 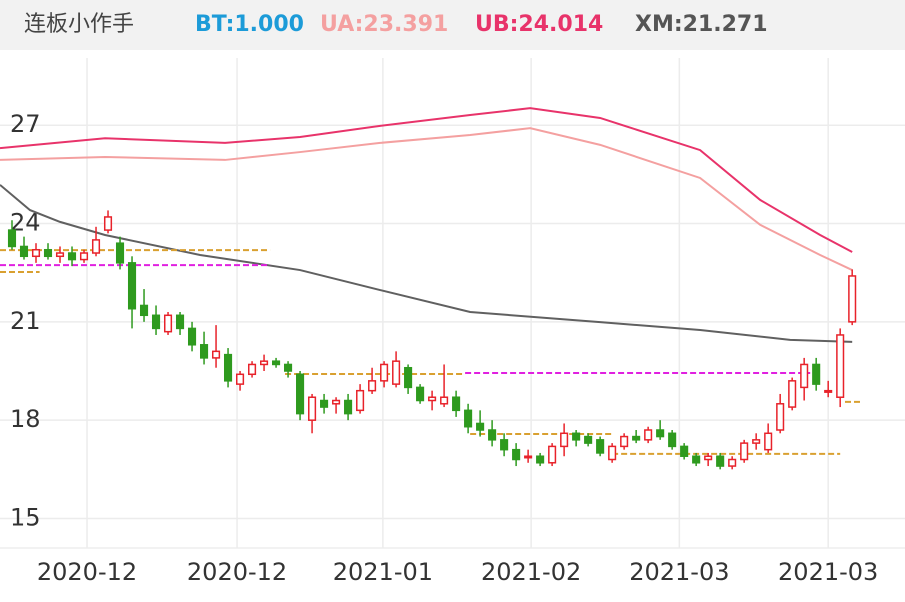 I want to click on y-tick-label: 21, so click(x=25, y=321).